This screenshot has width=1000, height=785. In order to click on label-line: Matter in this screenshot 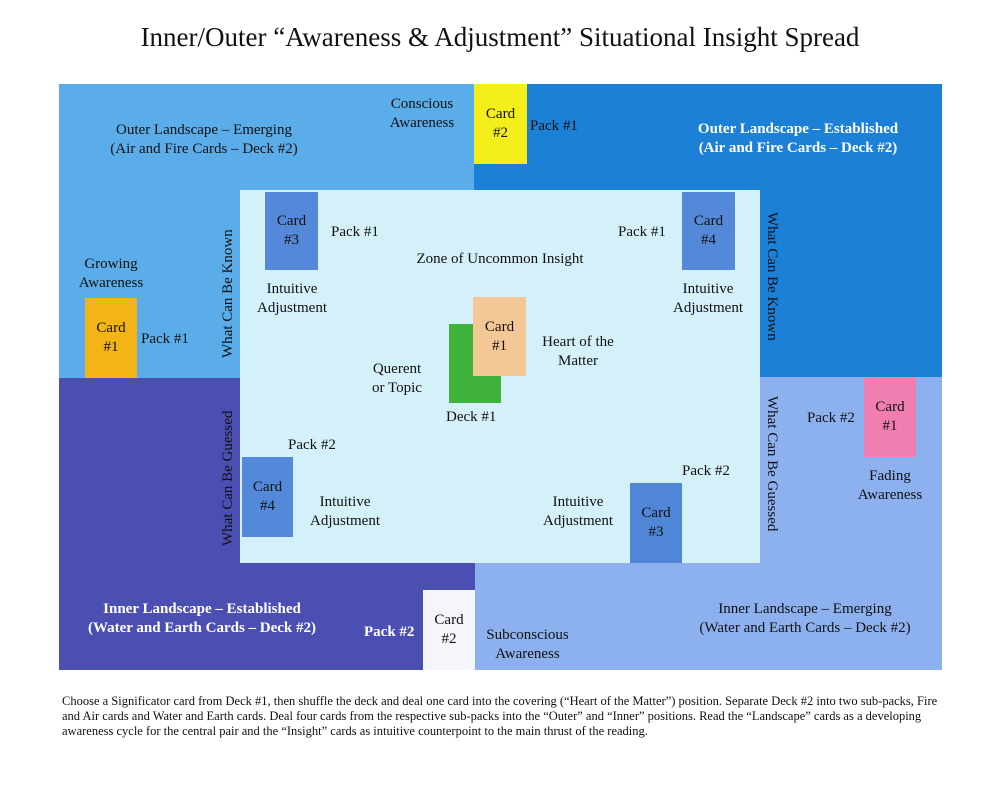, I will do `click(578, 361)`.